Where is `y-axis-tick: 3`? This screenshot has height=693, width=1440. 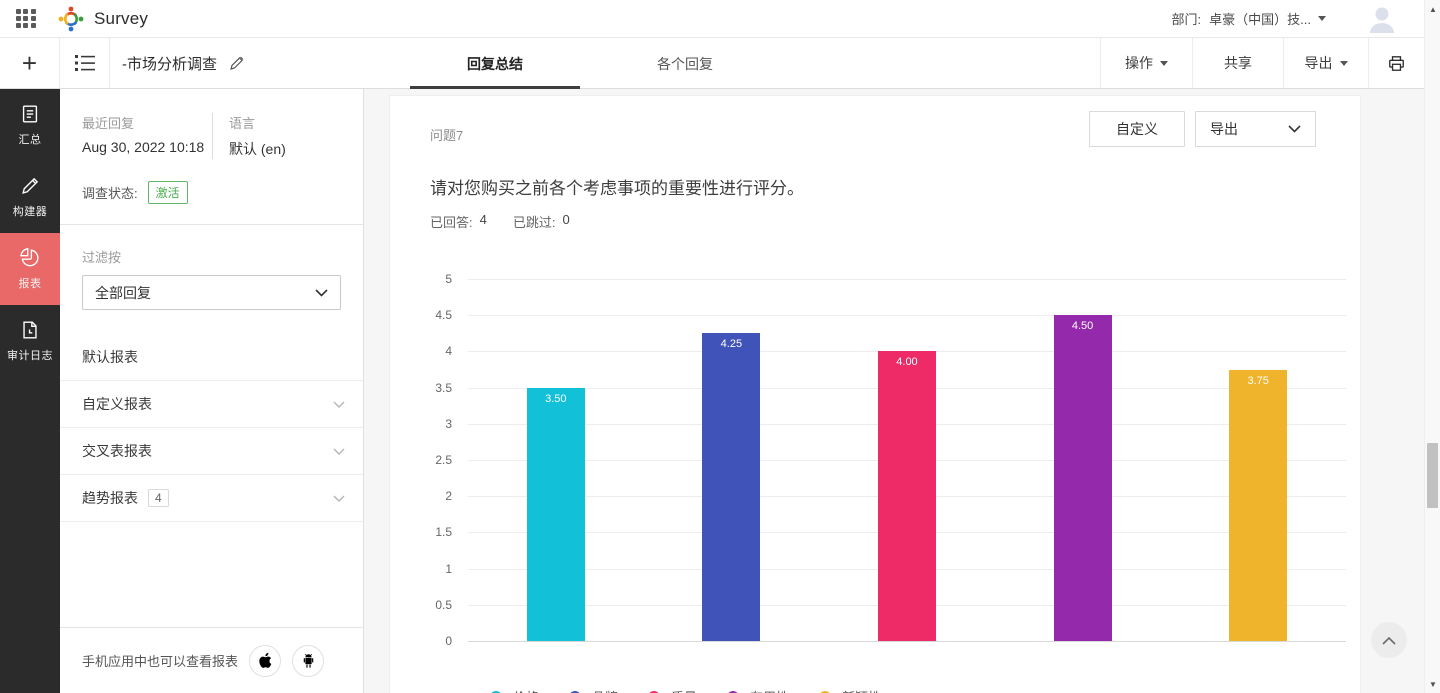 y-axis-tick: 3 is located at coordinates (448, 423).